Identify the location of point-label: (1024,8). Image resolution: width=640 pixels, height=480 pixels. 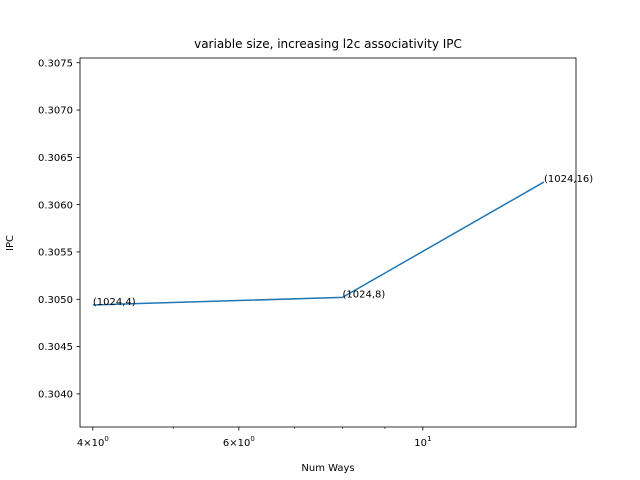
(363, 294).